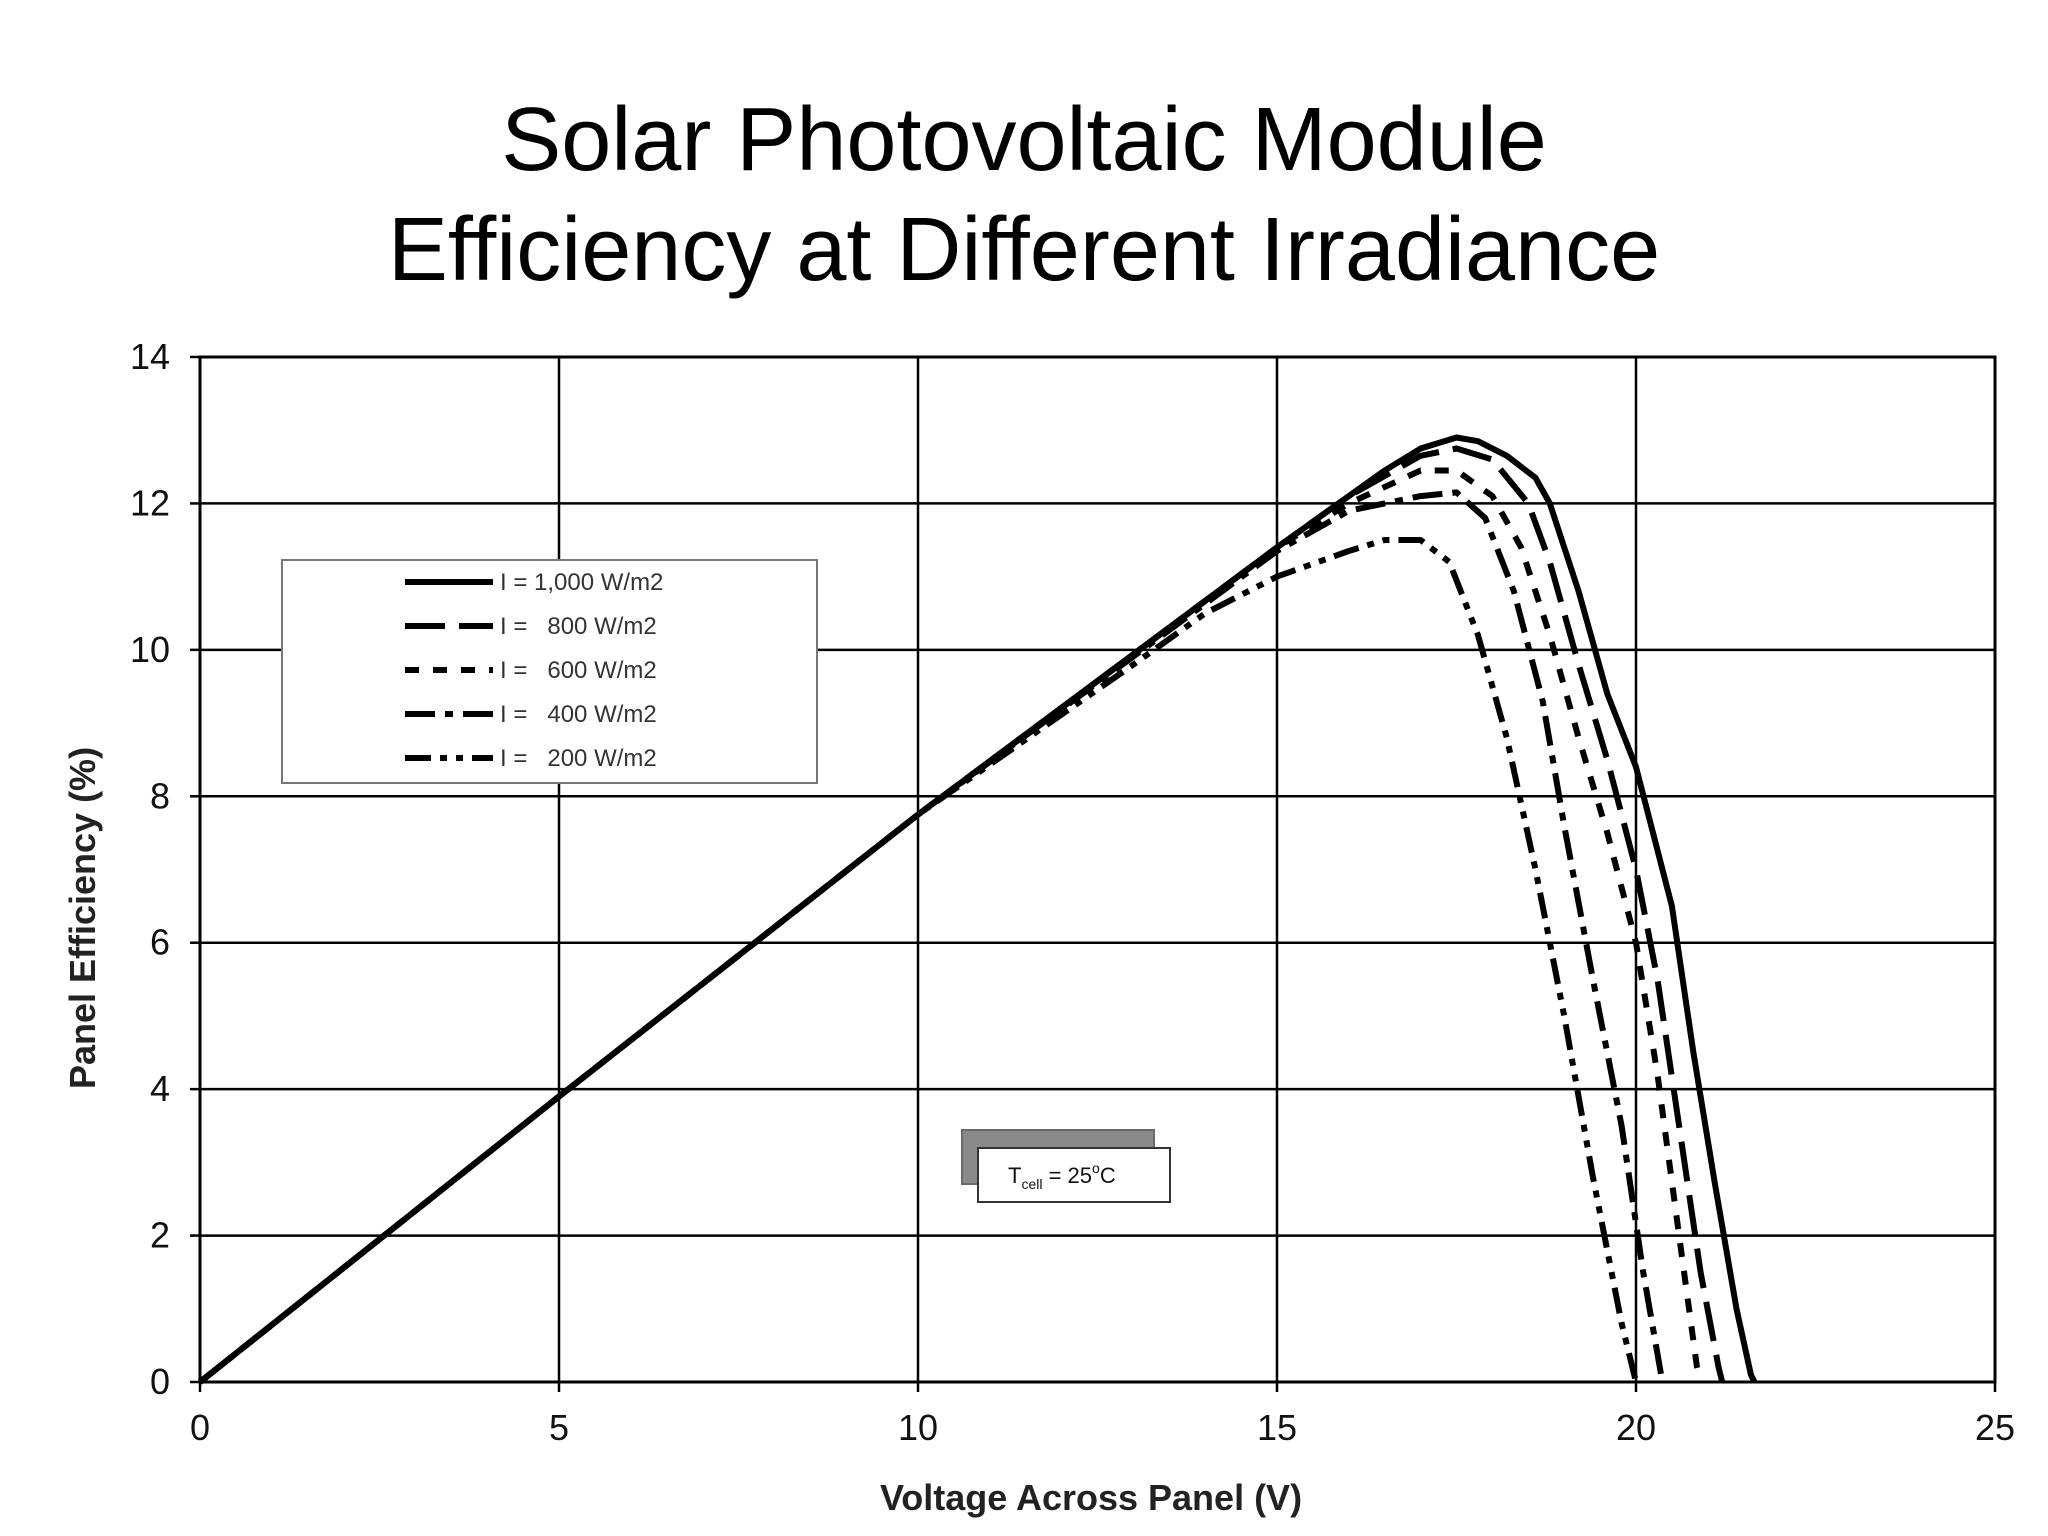 The image size is (2048, 1536). I want to click on legend-label-0: I = 1,000 W/m2, so click(581, 582).